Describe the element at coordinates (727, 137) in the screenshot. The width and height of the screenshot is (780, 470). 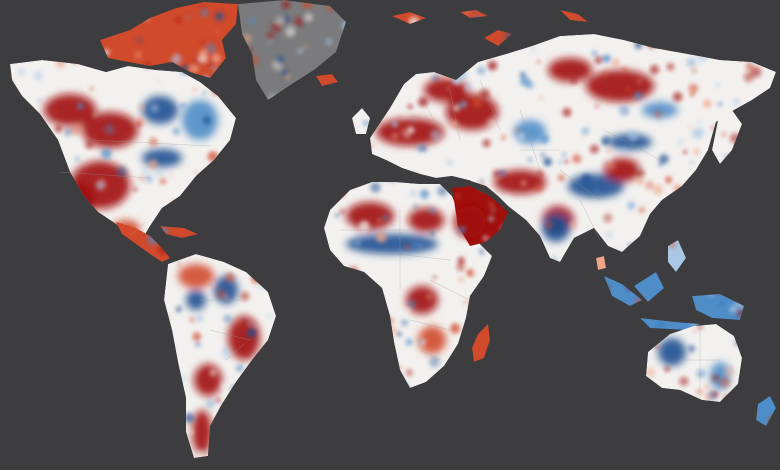
I see `region-japan` at that location.